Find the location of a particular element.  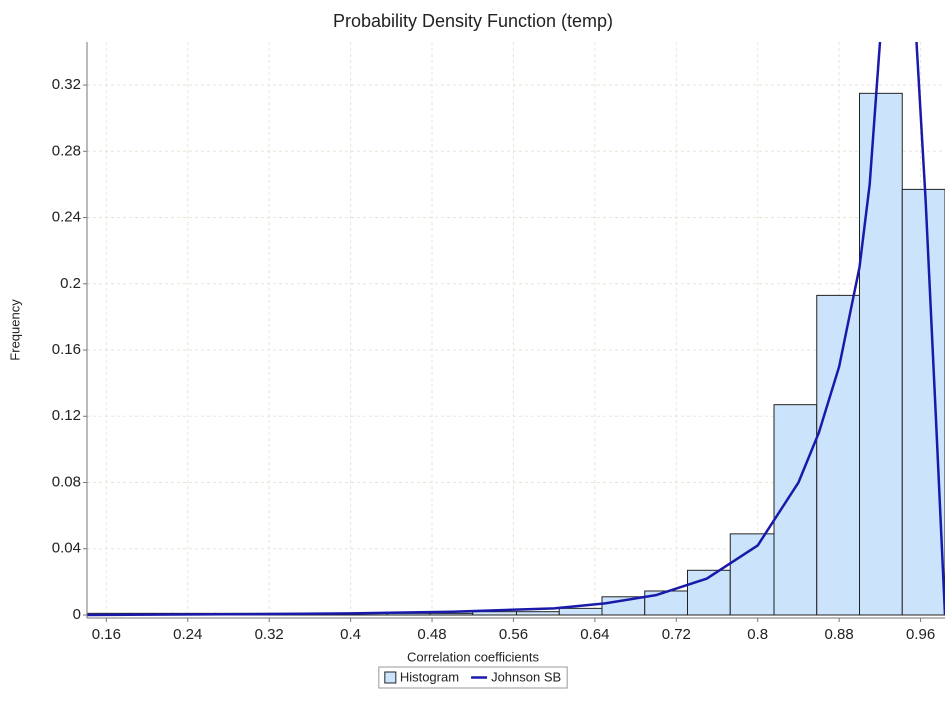

y-tick-label: 0 is located at coordinates (77, 614).